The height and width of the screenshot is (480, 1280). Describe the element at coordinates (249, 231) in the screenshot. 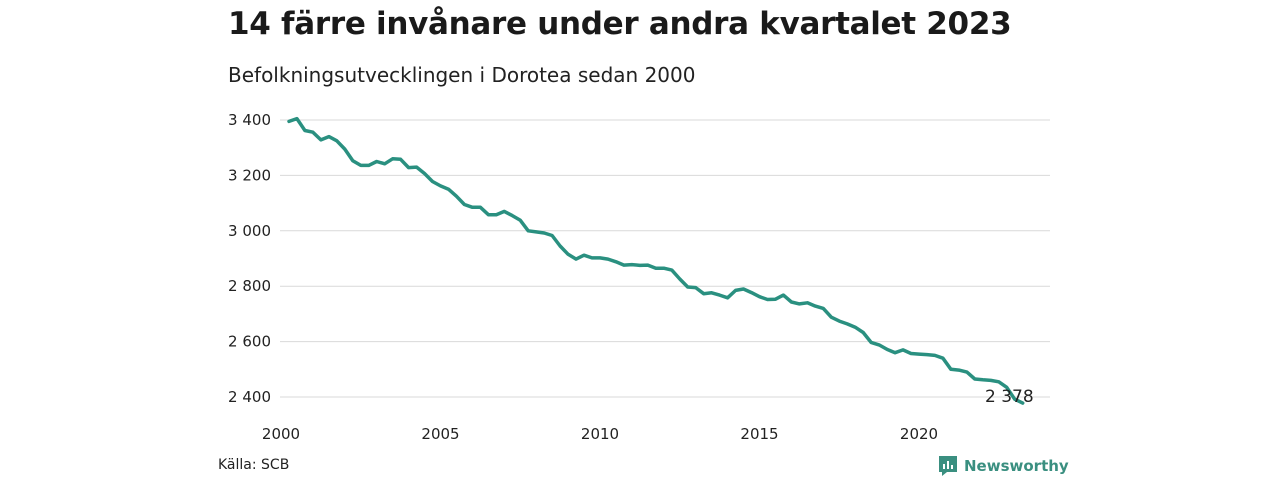

I see `y-tick-label: 3 000` at that location.